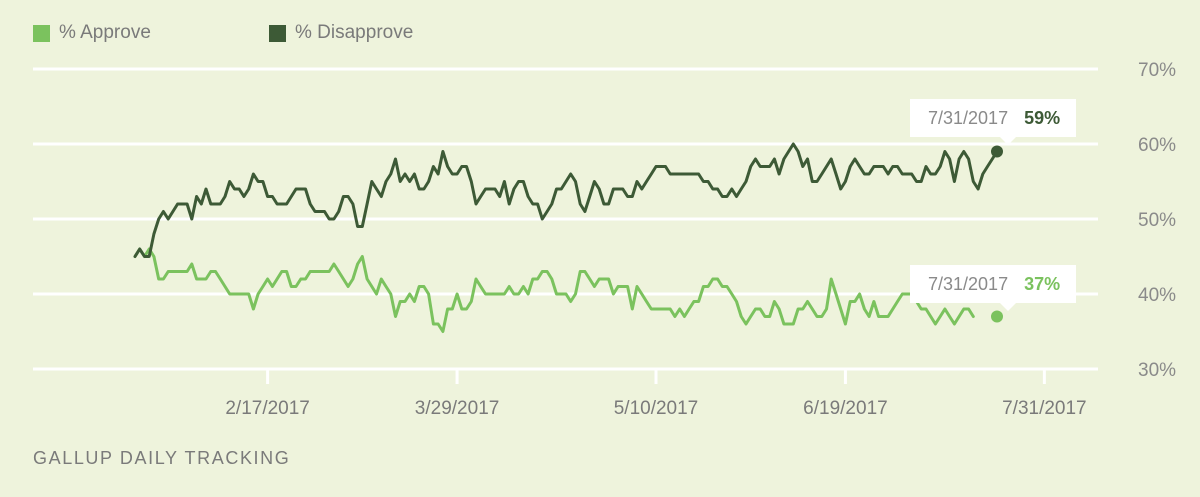  Describe the element at coordinates (1157, 145) in the screenshot. I see `y-tick-label: 60%` at that location.